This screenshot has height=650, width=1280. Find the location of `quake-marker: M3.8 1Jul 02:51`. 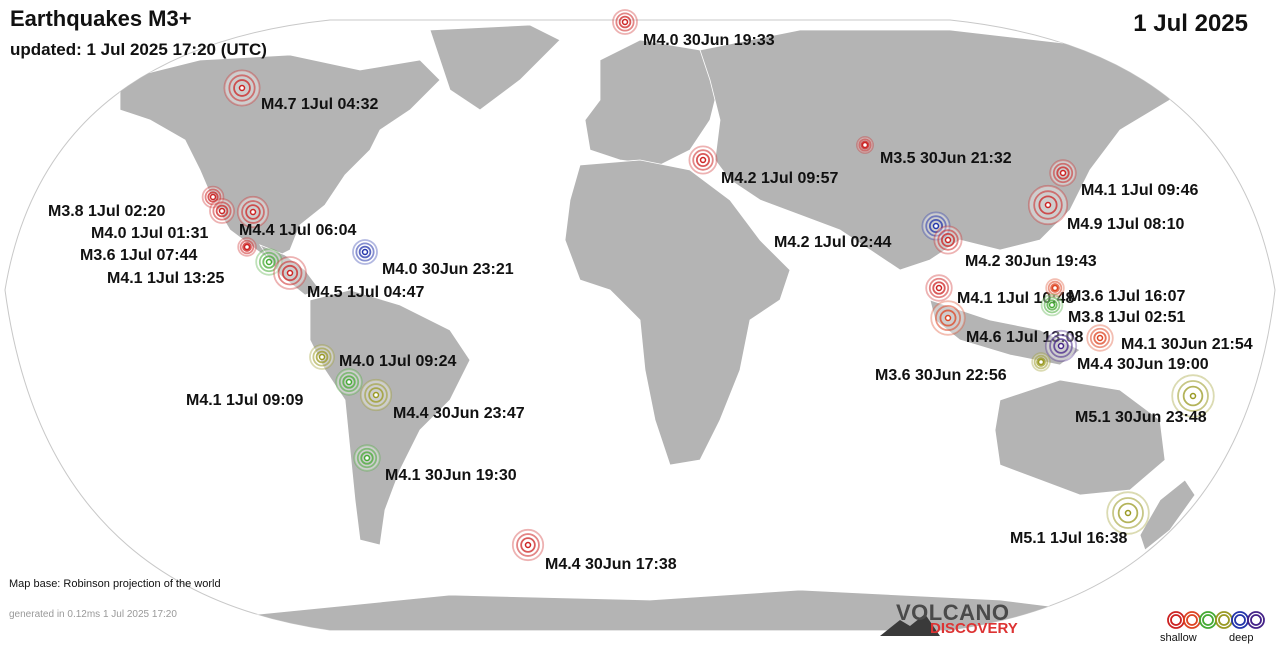

quake-marker: M3.8 1Jul 02:51 is located at coordinates (1113, 309).